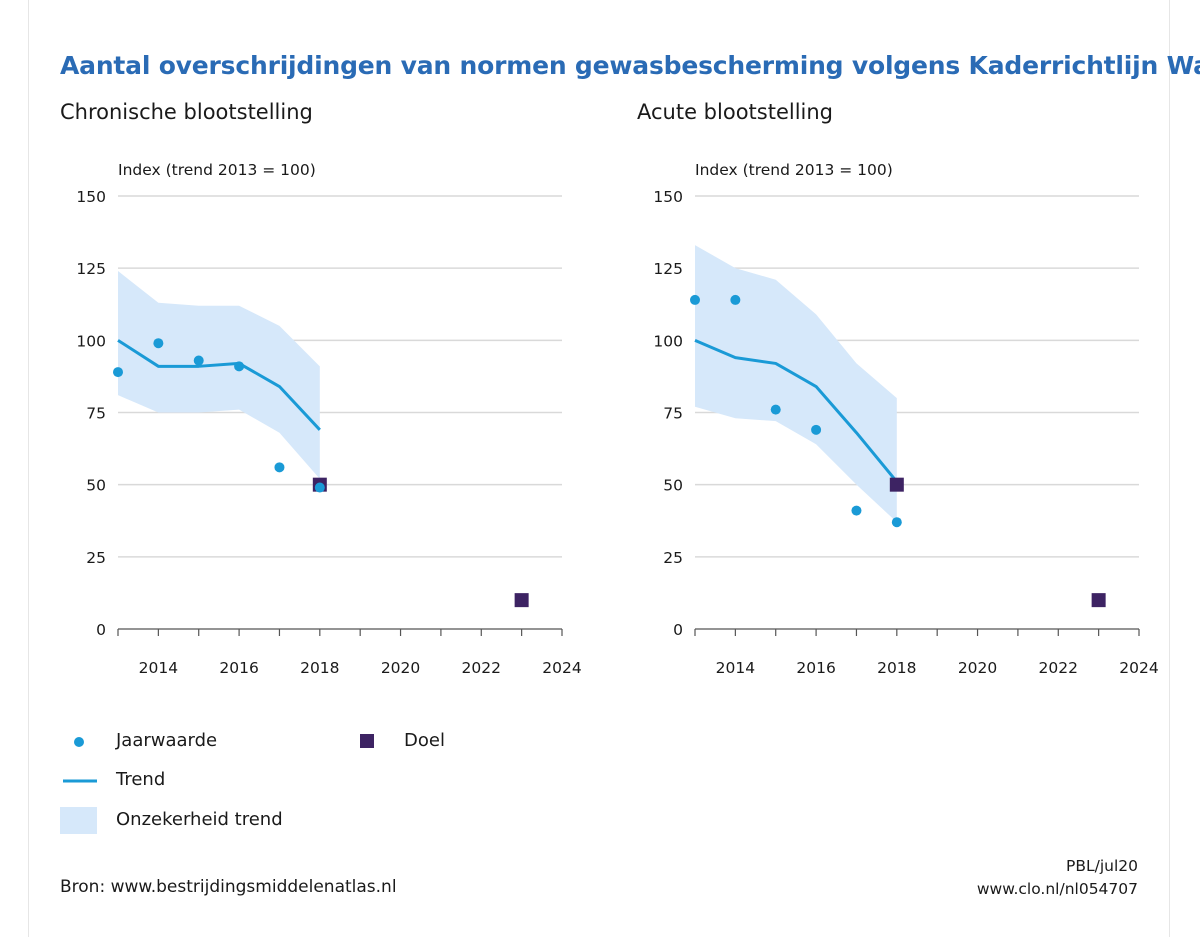 The image size is (1200, 937). I want to click on panel-2-y-tick-label: 50, so click(673, 486).